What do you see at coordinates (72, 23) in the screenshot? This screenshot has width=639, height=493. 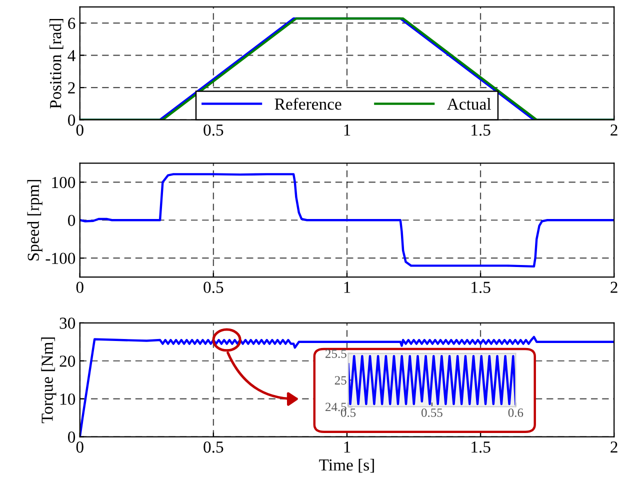 I see `y-tick-label: 6` at bounding box center [72, 23].